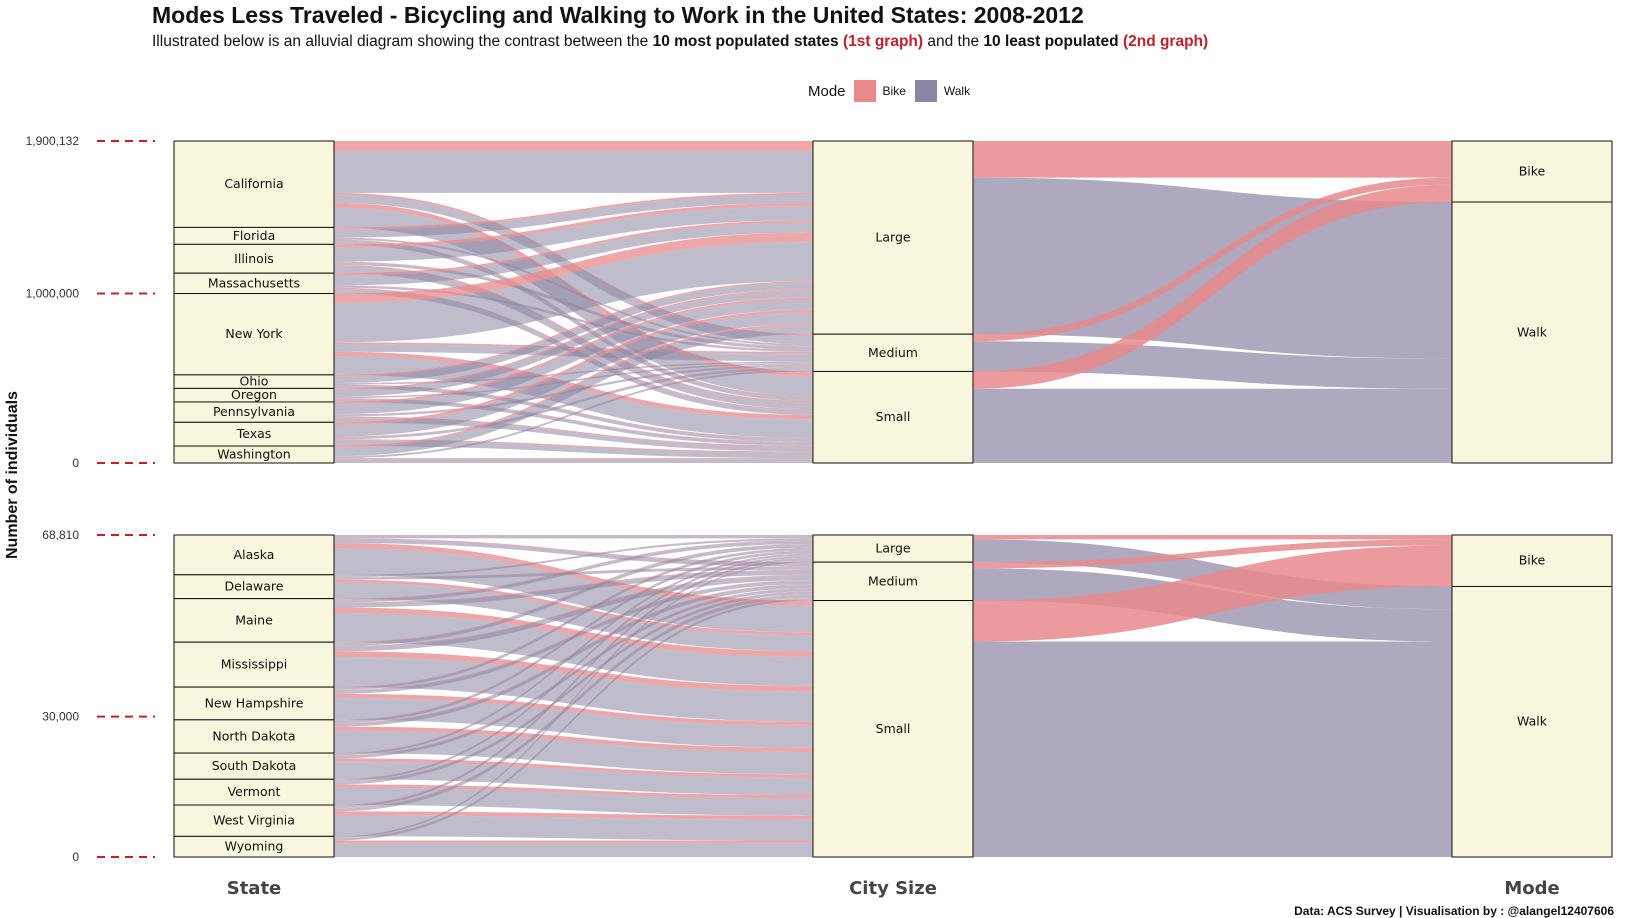 This screenshot has width=1632, height=918. I want to click on flow-1-pennsylvania-small-walk, so click(573, 434).